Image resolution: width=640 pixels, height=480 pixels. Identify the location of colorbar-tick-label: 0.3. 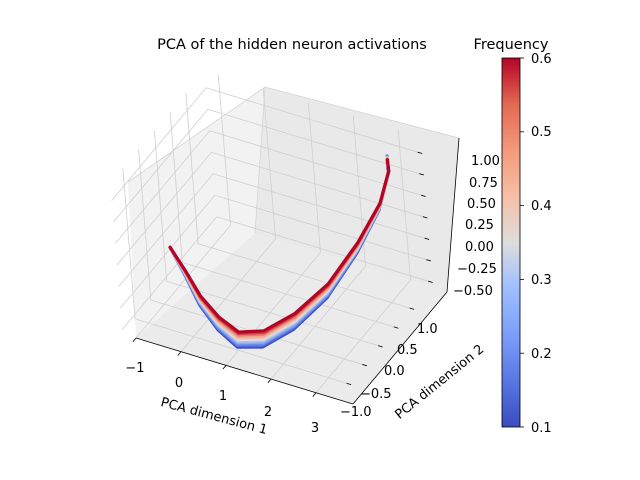
(541, 280).